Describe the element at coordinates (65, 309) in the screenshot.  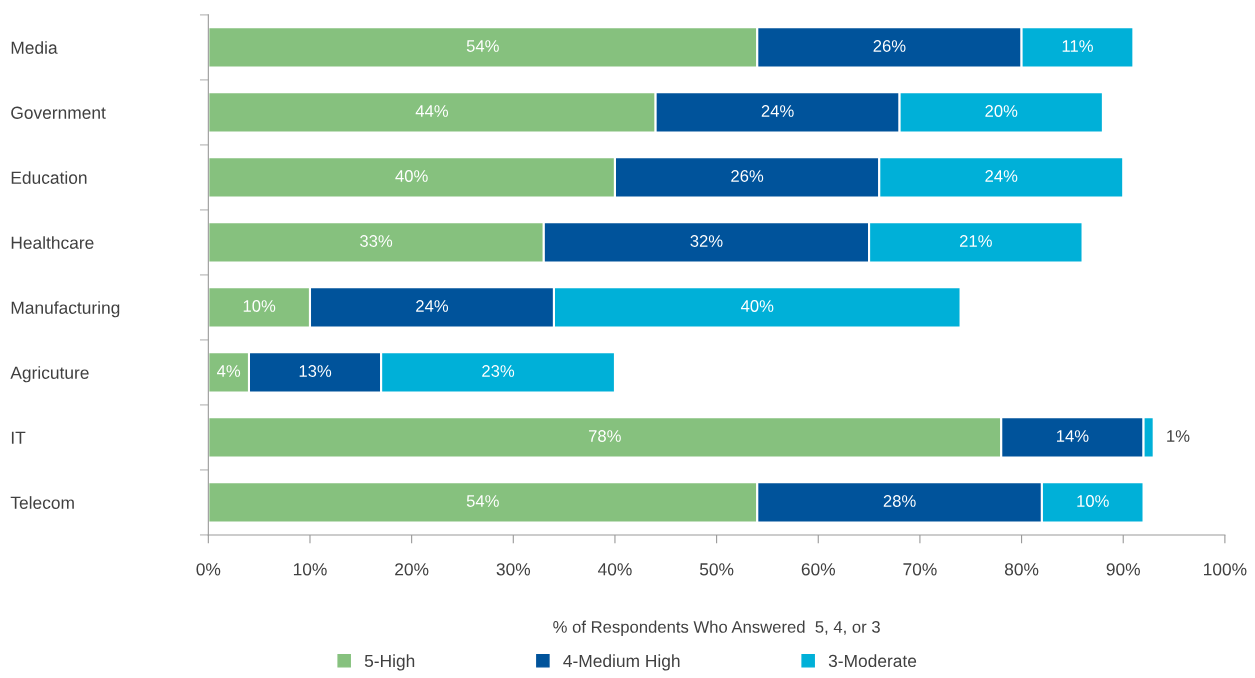
I see `y-tick-label: Manufacturing` at that location.